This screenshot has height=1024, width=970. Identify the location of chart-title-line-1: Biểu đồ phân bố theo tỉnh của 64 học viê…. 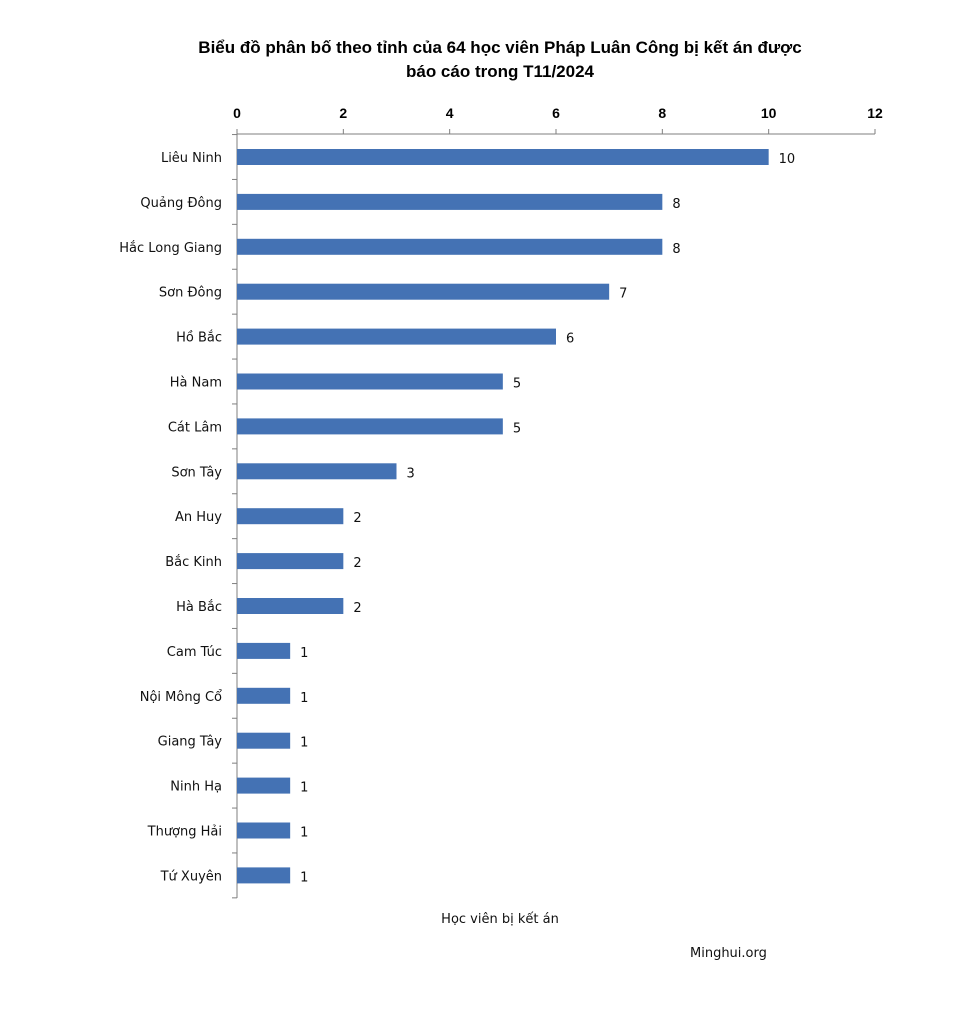
(500, 47).